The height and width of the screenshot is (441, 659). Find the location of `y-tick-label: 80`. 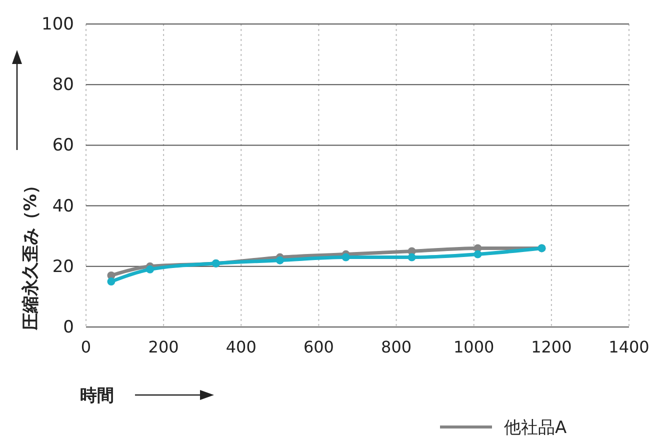

y-tick-label: 80 is located at coordinates (63, 85).